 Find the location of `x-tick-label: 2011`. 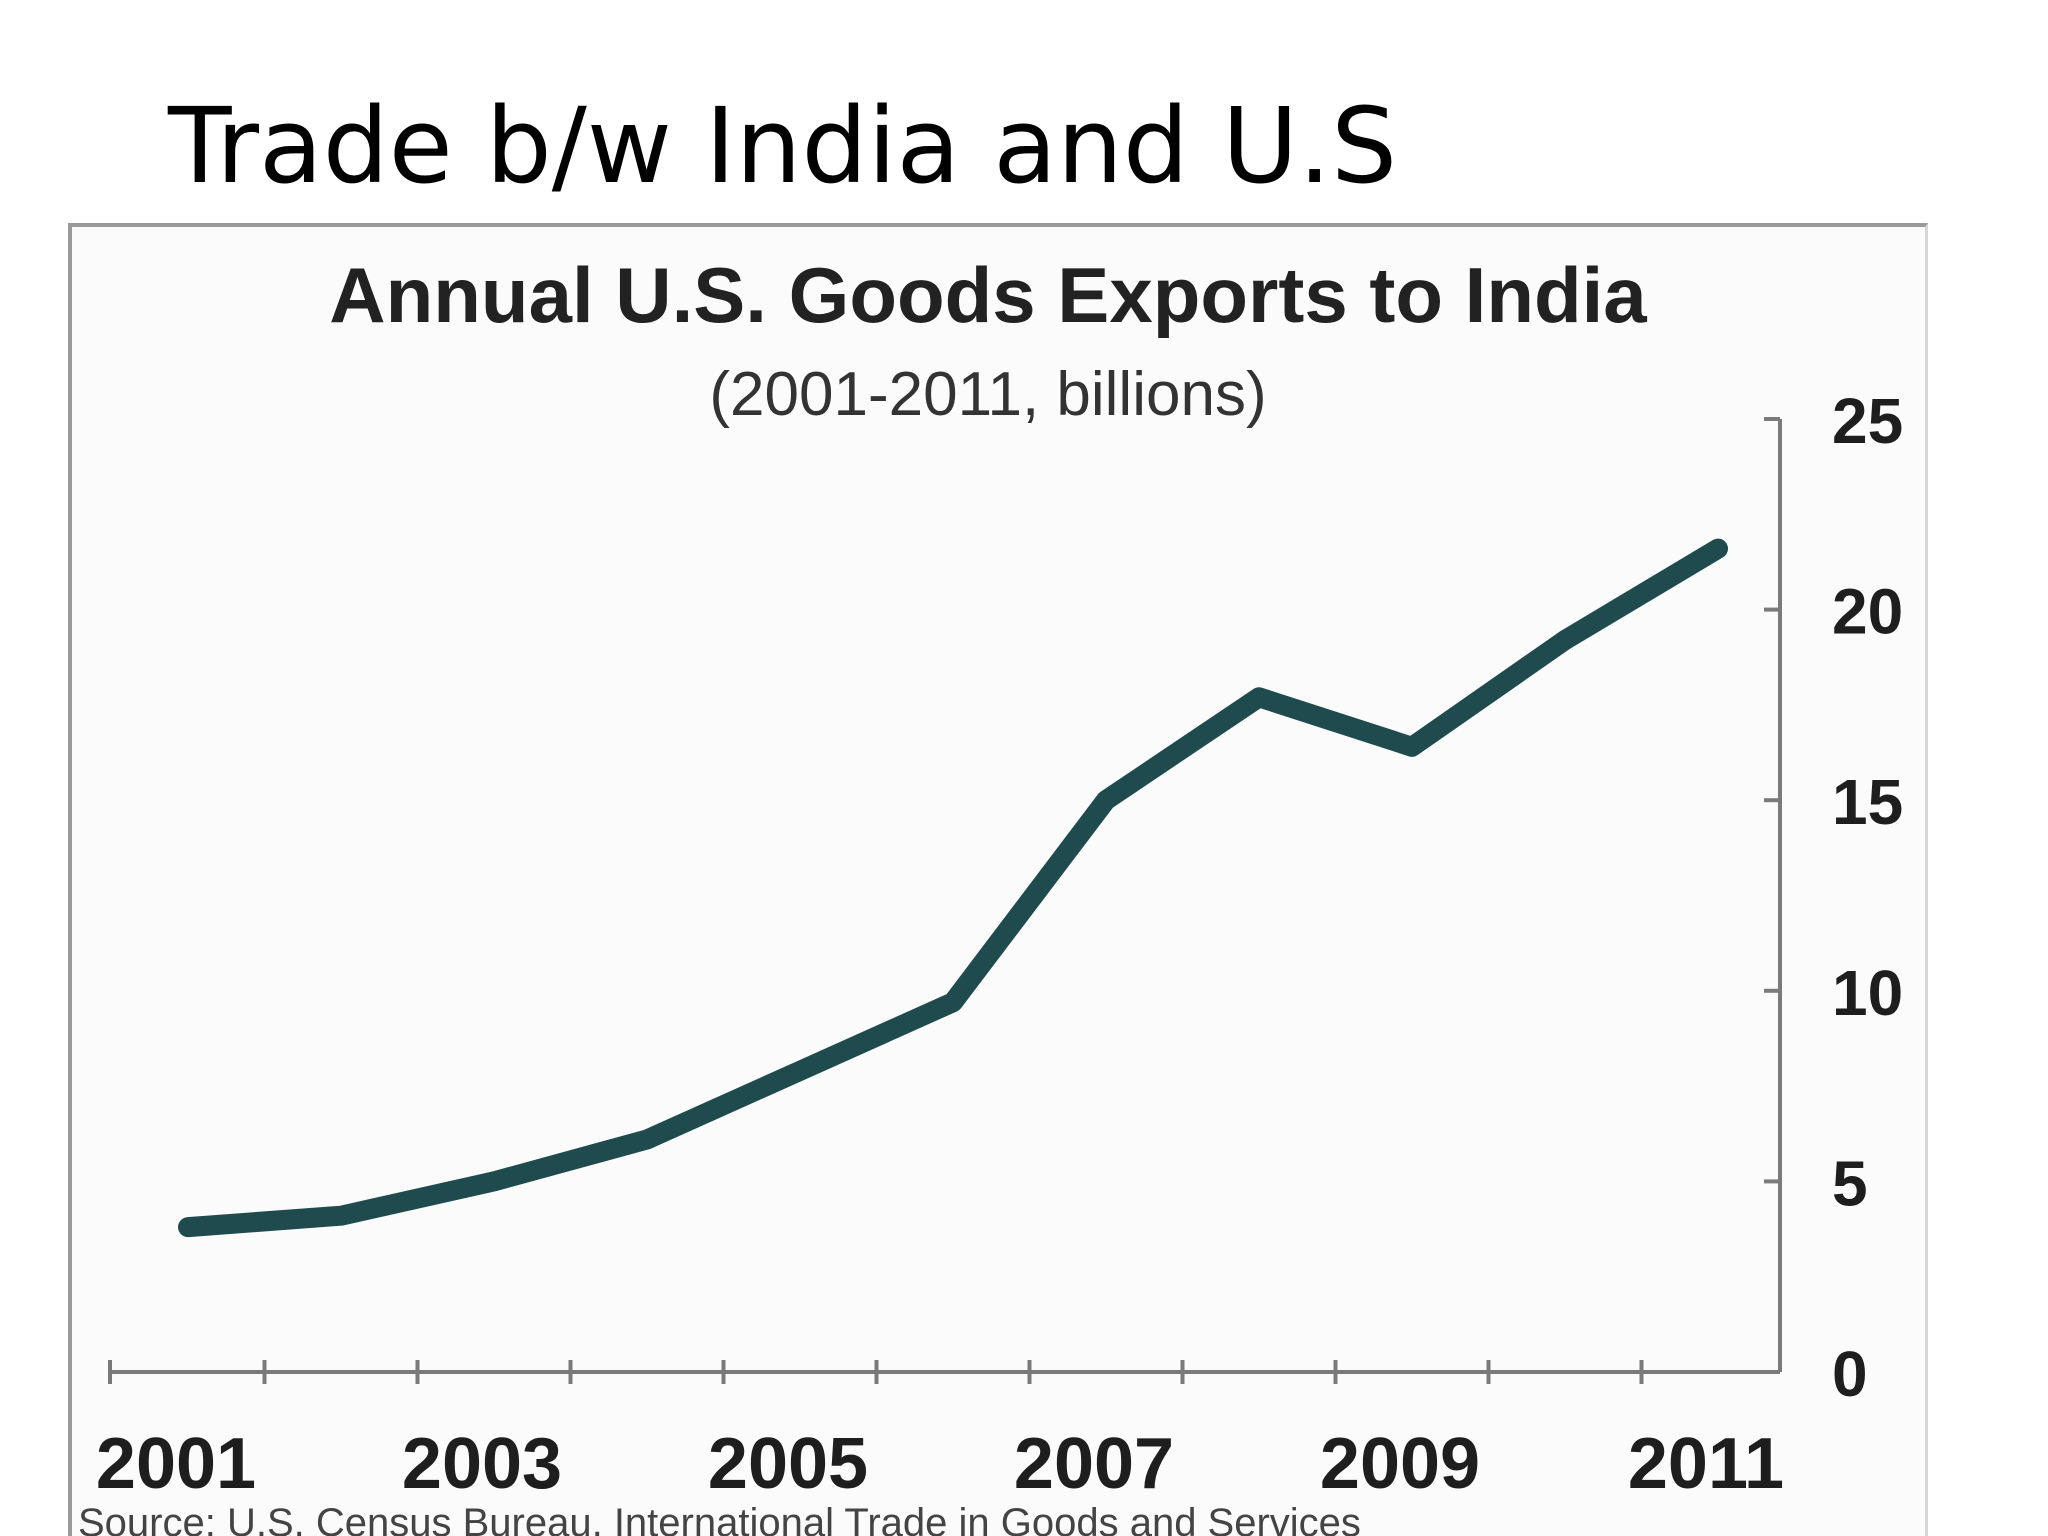

x-tick-label: 2011 is located at coordinates (1706, 1464).